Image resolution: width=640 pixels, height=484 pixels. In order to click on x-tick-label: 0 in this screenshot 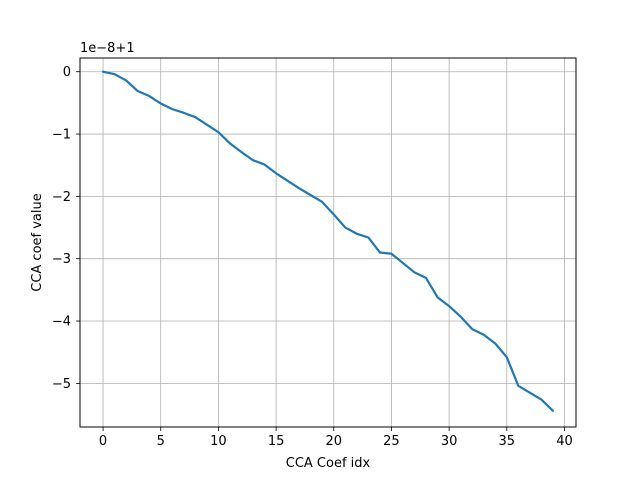, I will do `click(103, 441)`.